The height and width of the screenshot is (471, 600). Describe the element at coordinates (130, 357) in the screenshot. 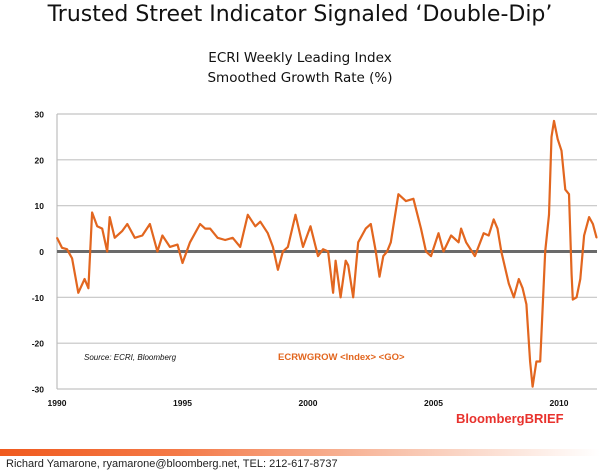

I see `source-note: Source: ECRI, Bloomberg` at that location.